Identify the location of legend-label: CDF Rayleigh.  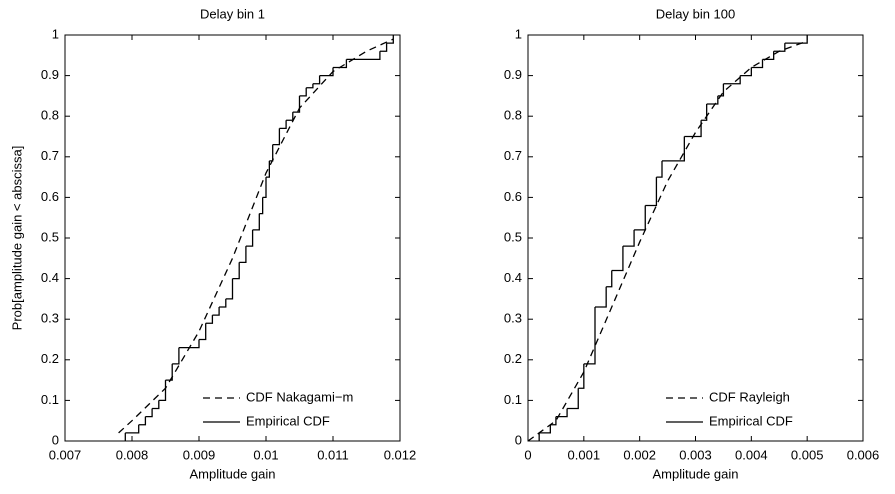
(749, 396).